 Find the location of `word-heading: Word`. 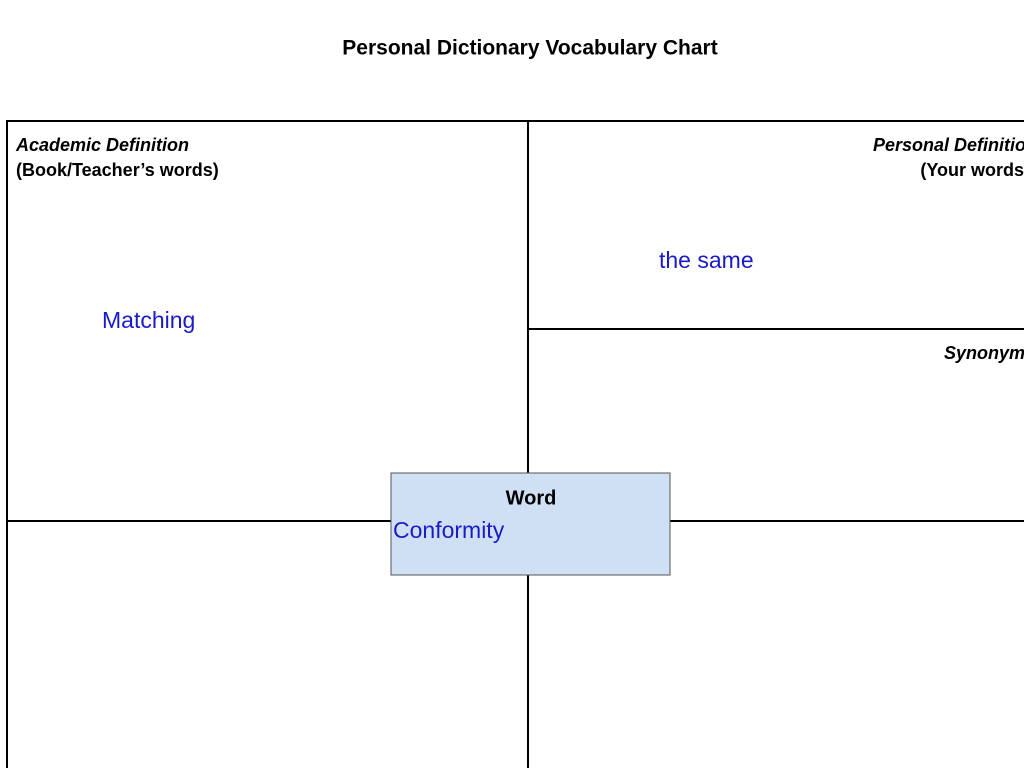

word-heading: Word is located at coordinates (531, 498).